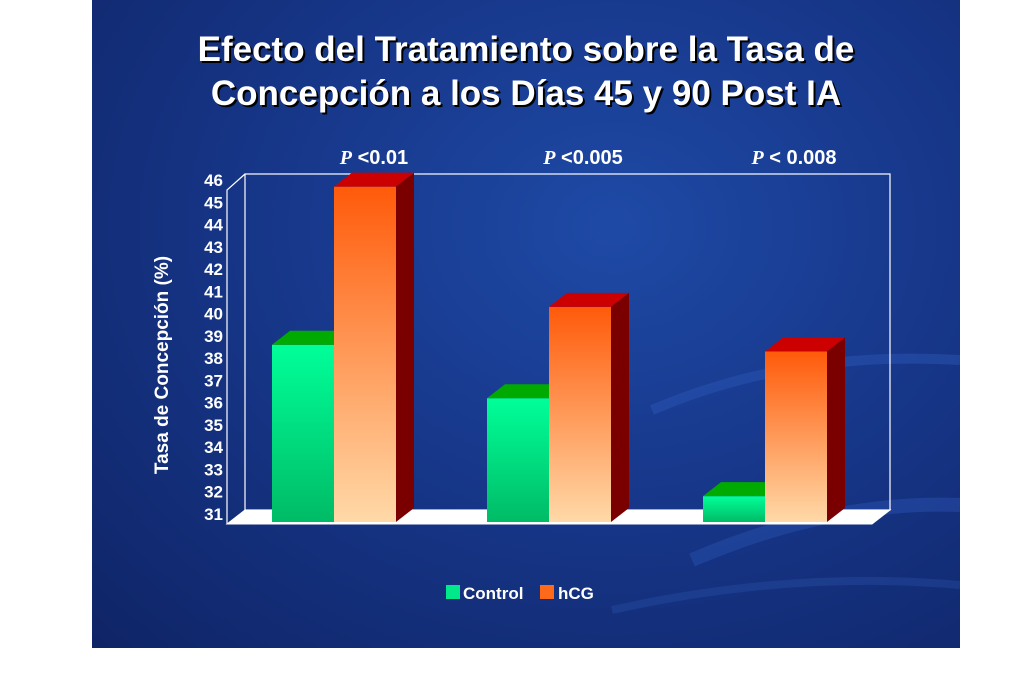 The height and width of the screenshot is (683, 1024). Describe the element at coordinates (213, 291) in the screenshot. I see `y-tick-label: 41` at that location.